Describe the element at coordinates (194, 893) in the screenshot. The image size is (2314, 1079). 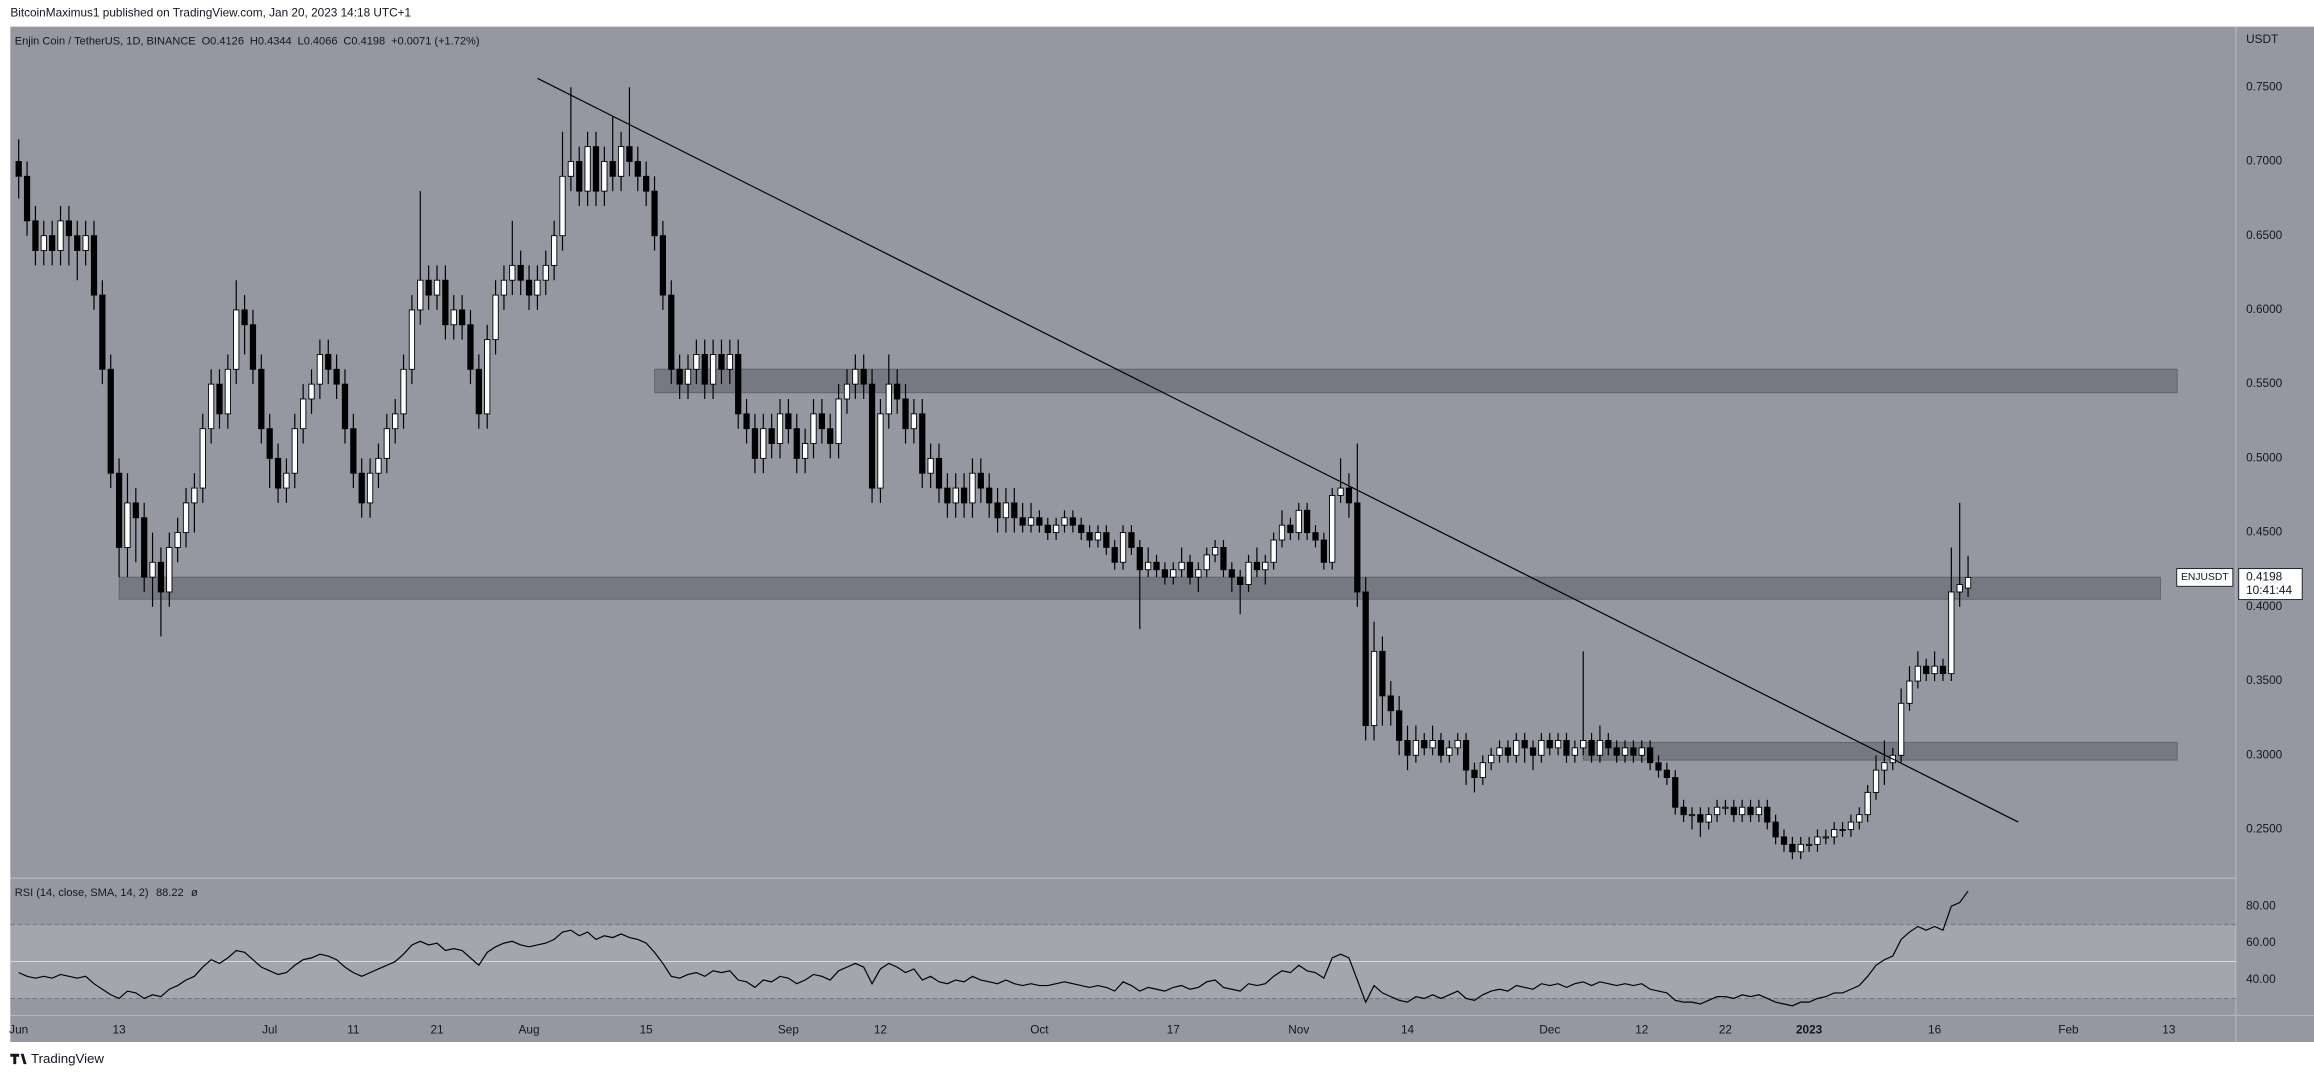
I see `rsi-suffix: ø` at that location.